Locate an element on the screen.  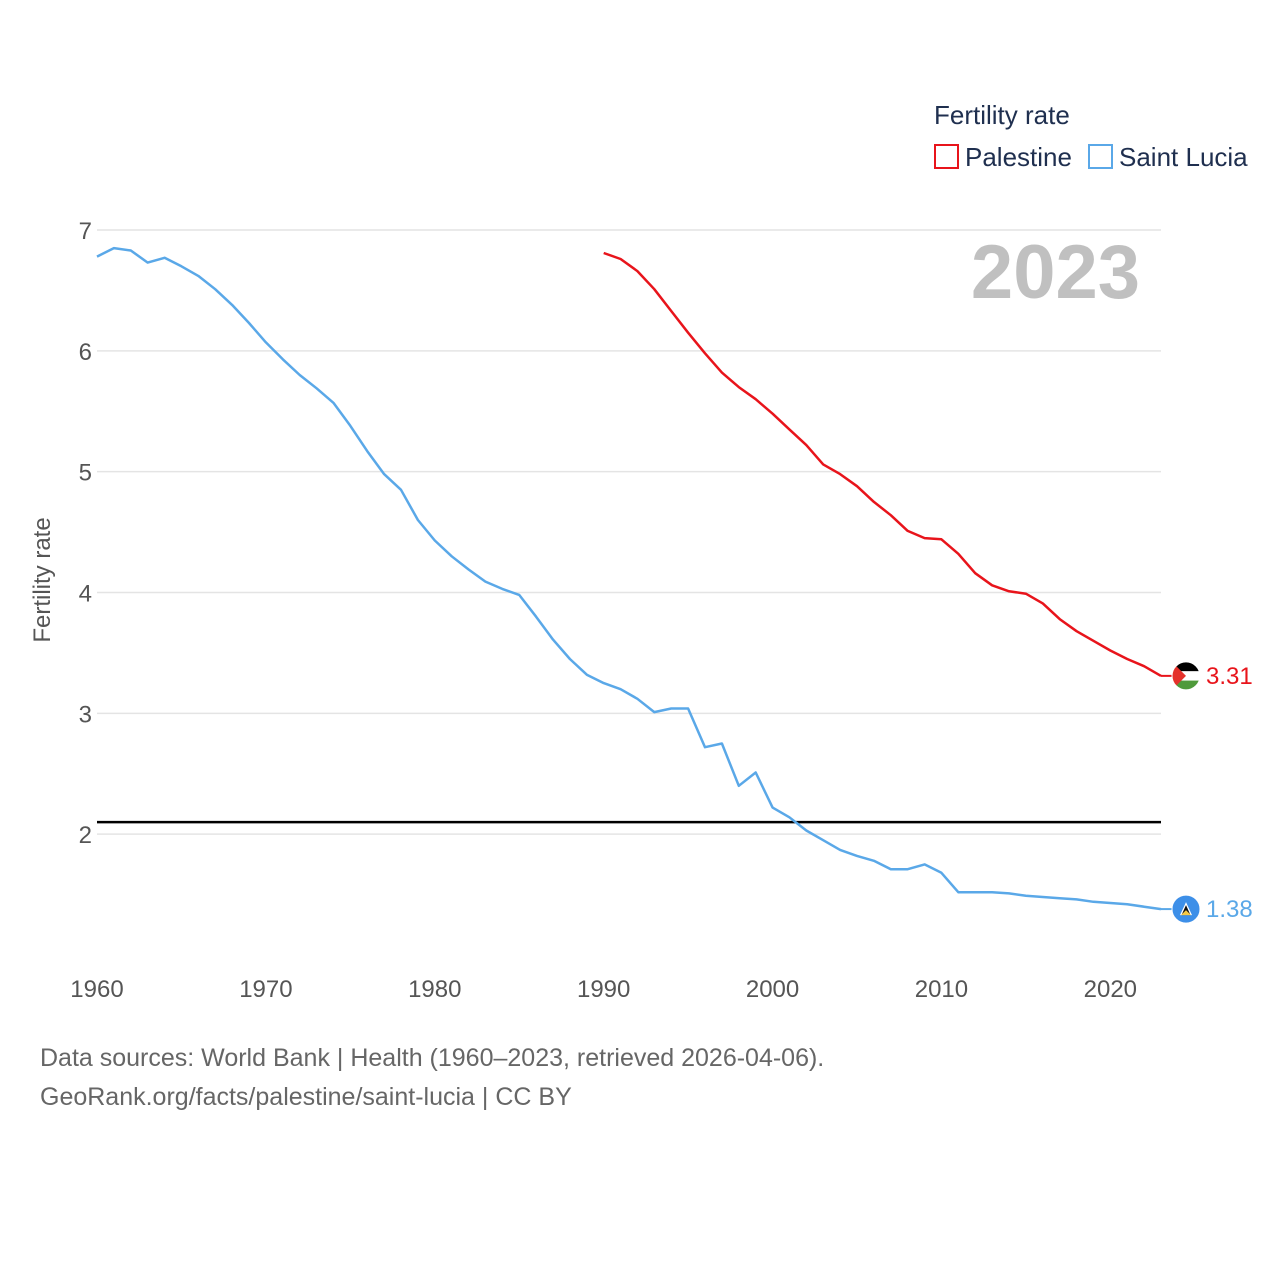
x-axis-ticks: 1960 1970 1980 1990 2000 2010 2020 is located at coordinates (603, 989).